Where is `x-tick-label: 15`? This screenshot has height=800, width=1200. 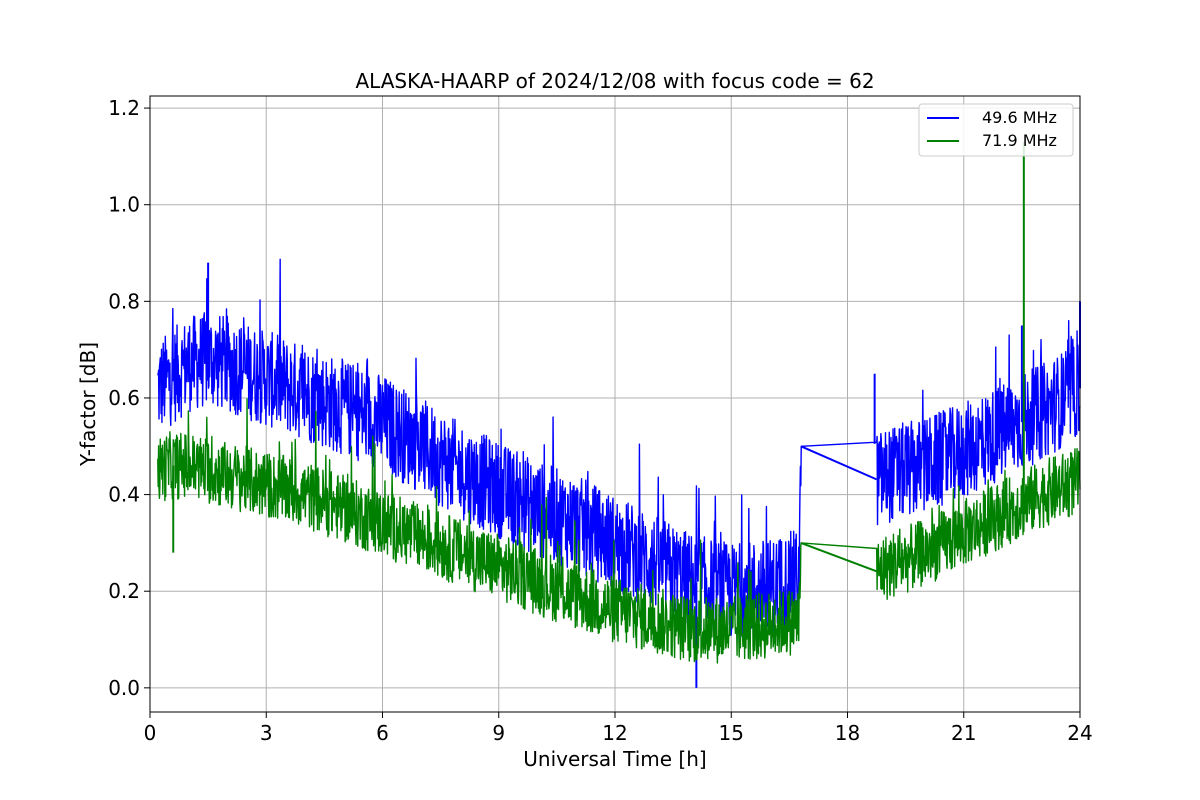 x-tick-label: 15 is located at coordinates (731, 733).